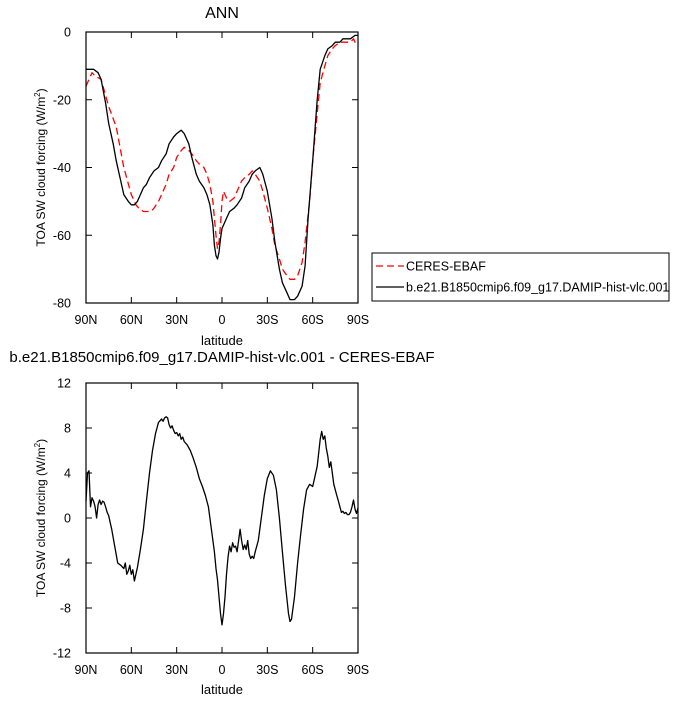 The height and width of the screenshot is (705, 700). Describe the element at coordinates (222, 689) in the screenshot. I see `bottom-panel-xlabel: latitude` at that location.